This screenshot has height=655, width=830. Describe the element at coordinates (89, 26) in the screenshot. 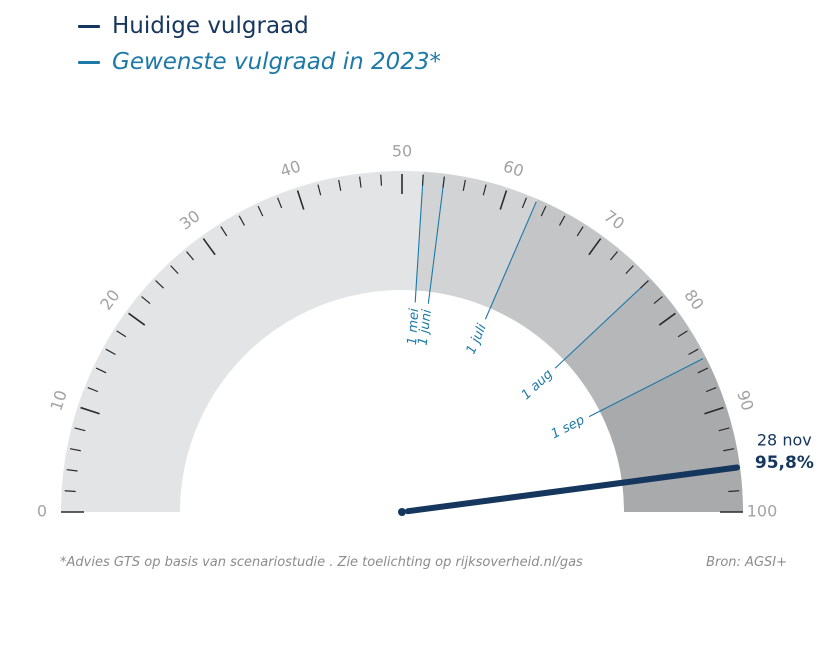

I see `legend-swatch-current` at that location.